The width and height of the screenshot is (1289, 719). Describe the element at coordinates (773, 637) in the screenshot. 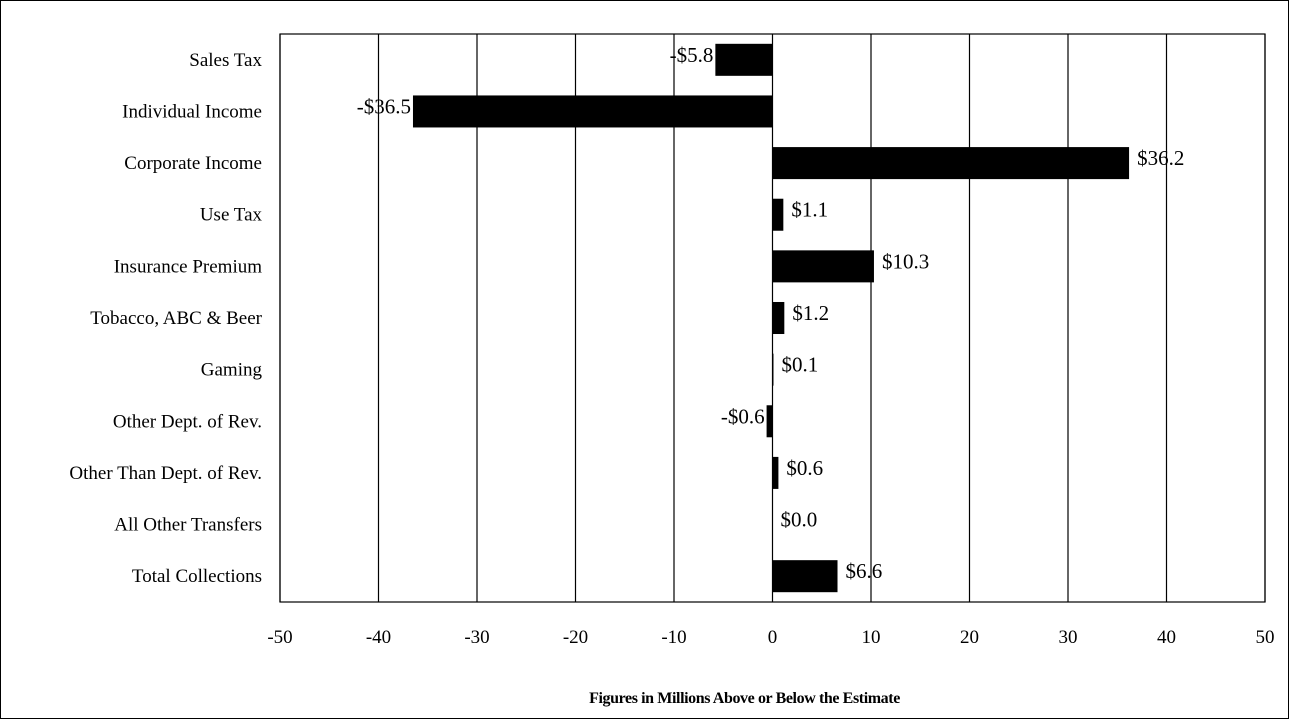

I see `x-tick-label: 0` at that location.